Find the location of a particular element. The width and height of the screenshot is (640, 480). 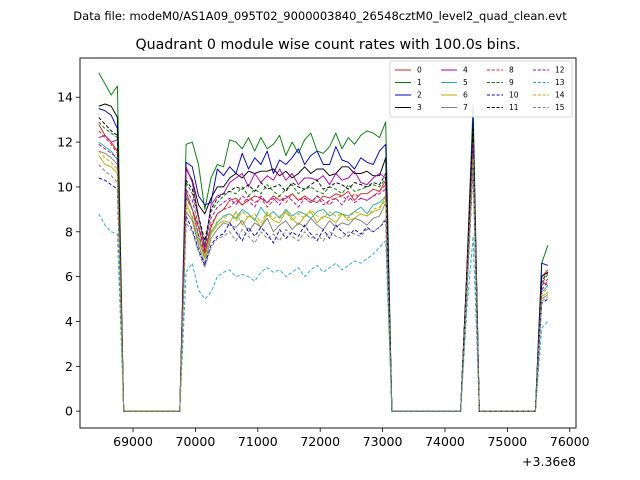

legend-label-10: 10 is located at coordinates (514, 95).